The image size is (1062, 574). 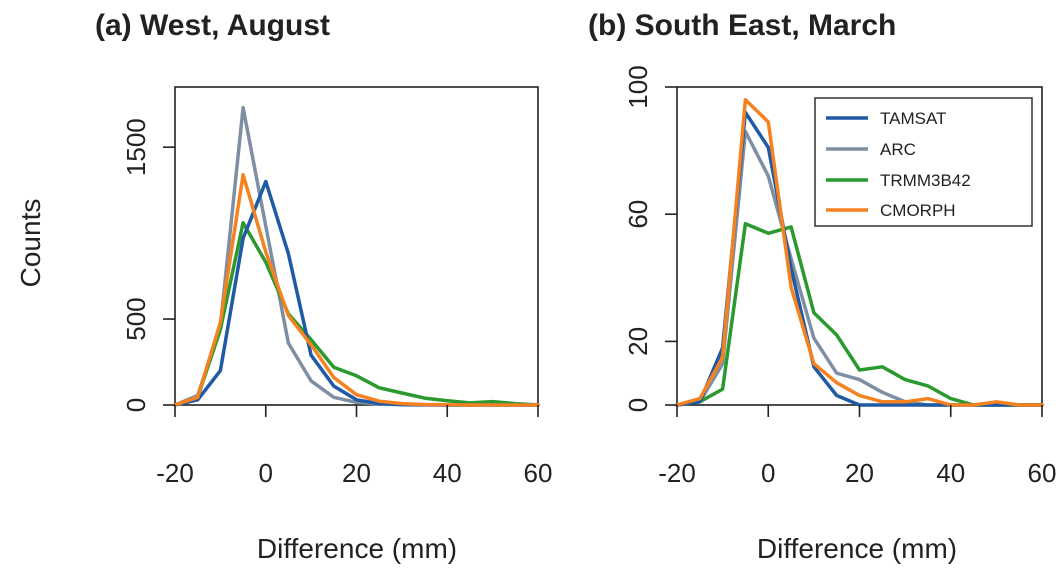 What do you see at coordinates (356, 473) in the screenshot?
I see `panel-a-x-tick-label: 20` at bounding box center [356, 473].